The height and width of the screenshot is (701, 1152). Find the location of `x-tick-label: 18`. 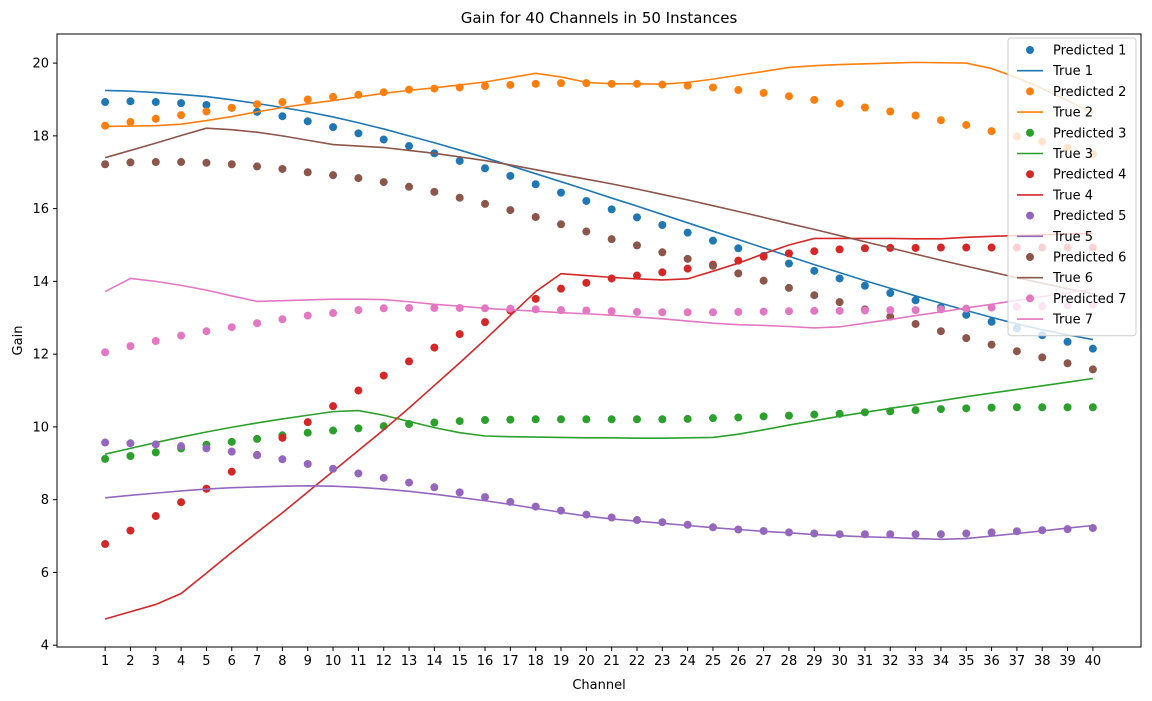

x-tick-label: 18 is located at coordinates (535, 661).